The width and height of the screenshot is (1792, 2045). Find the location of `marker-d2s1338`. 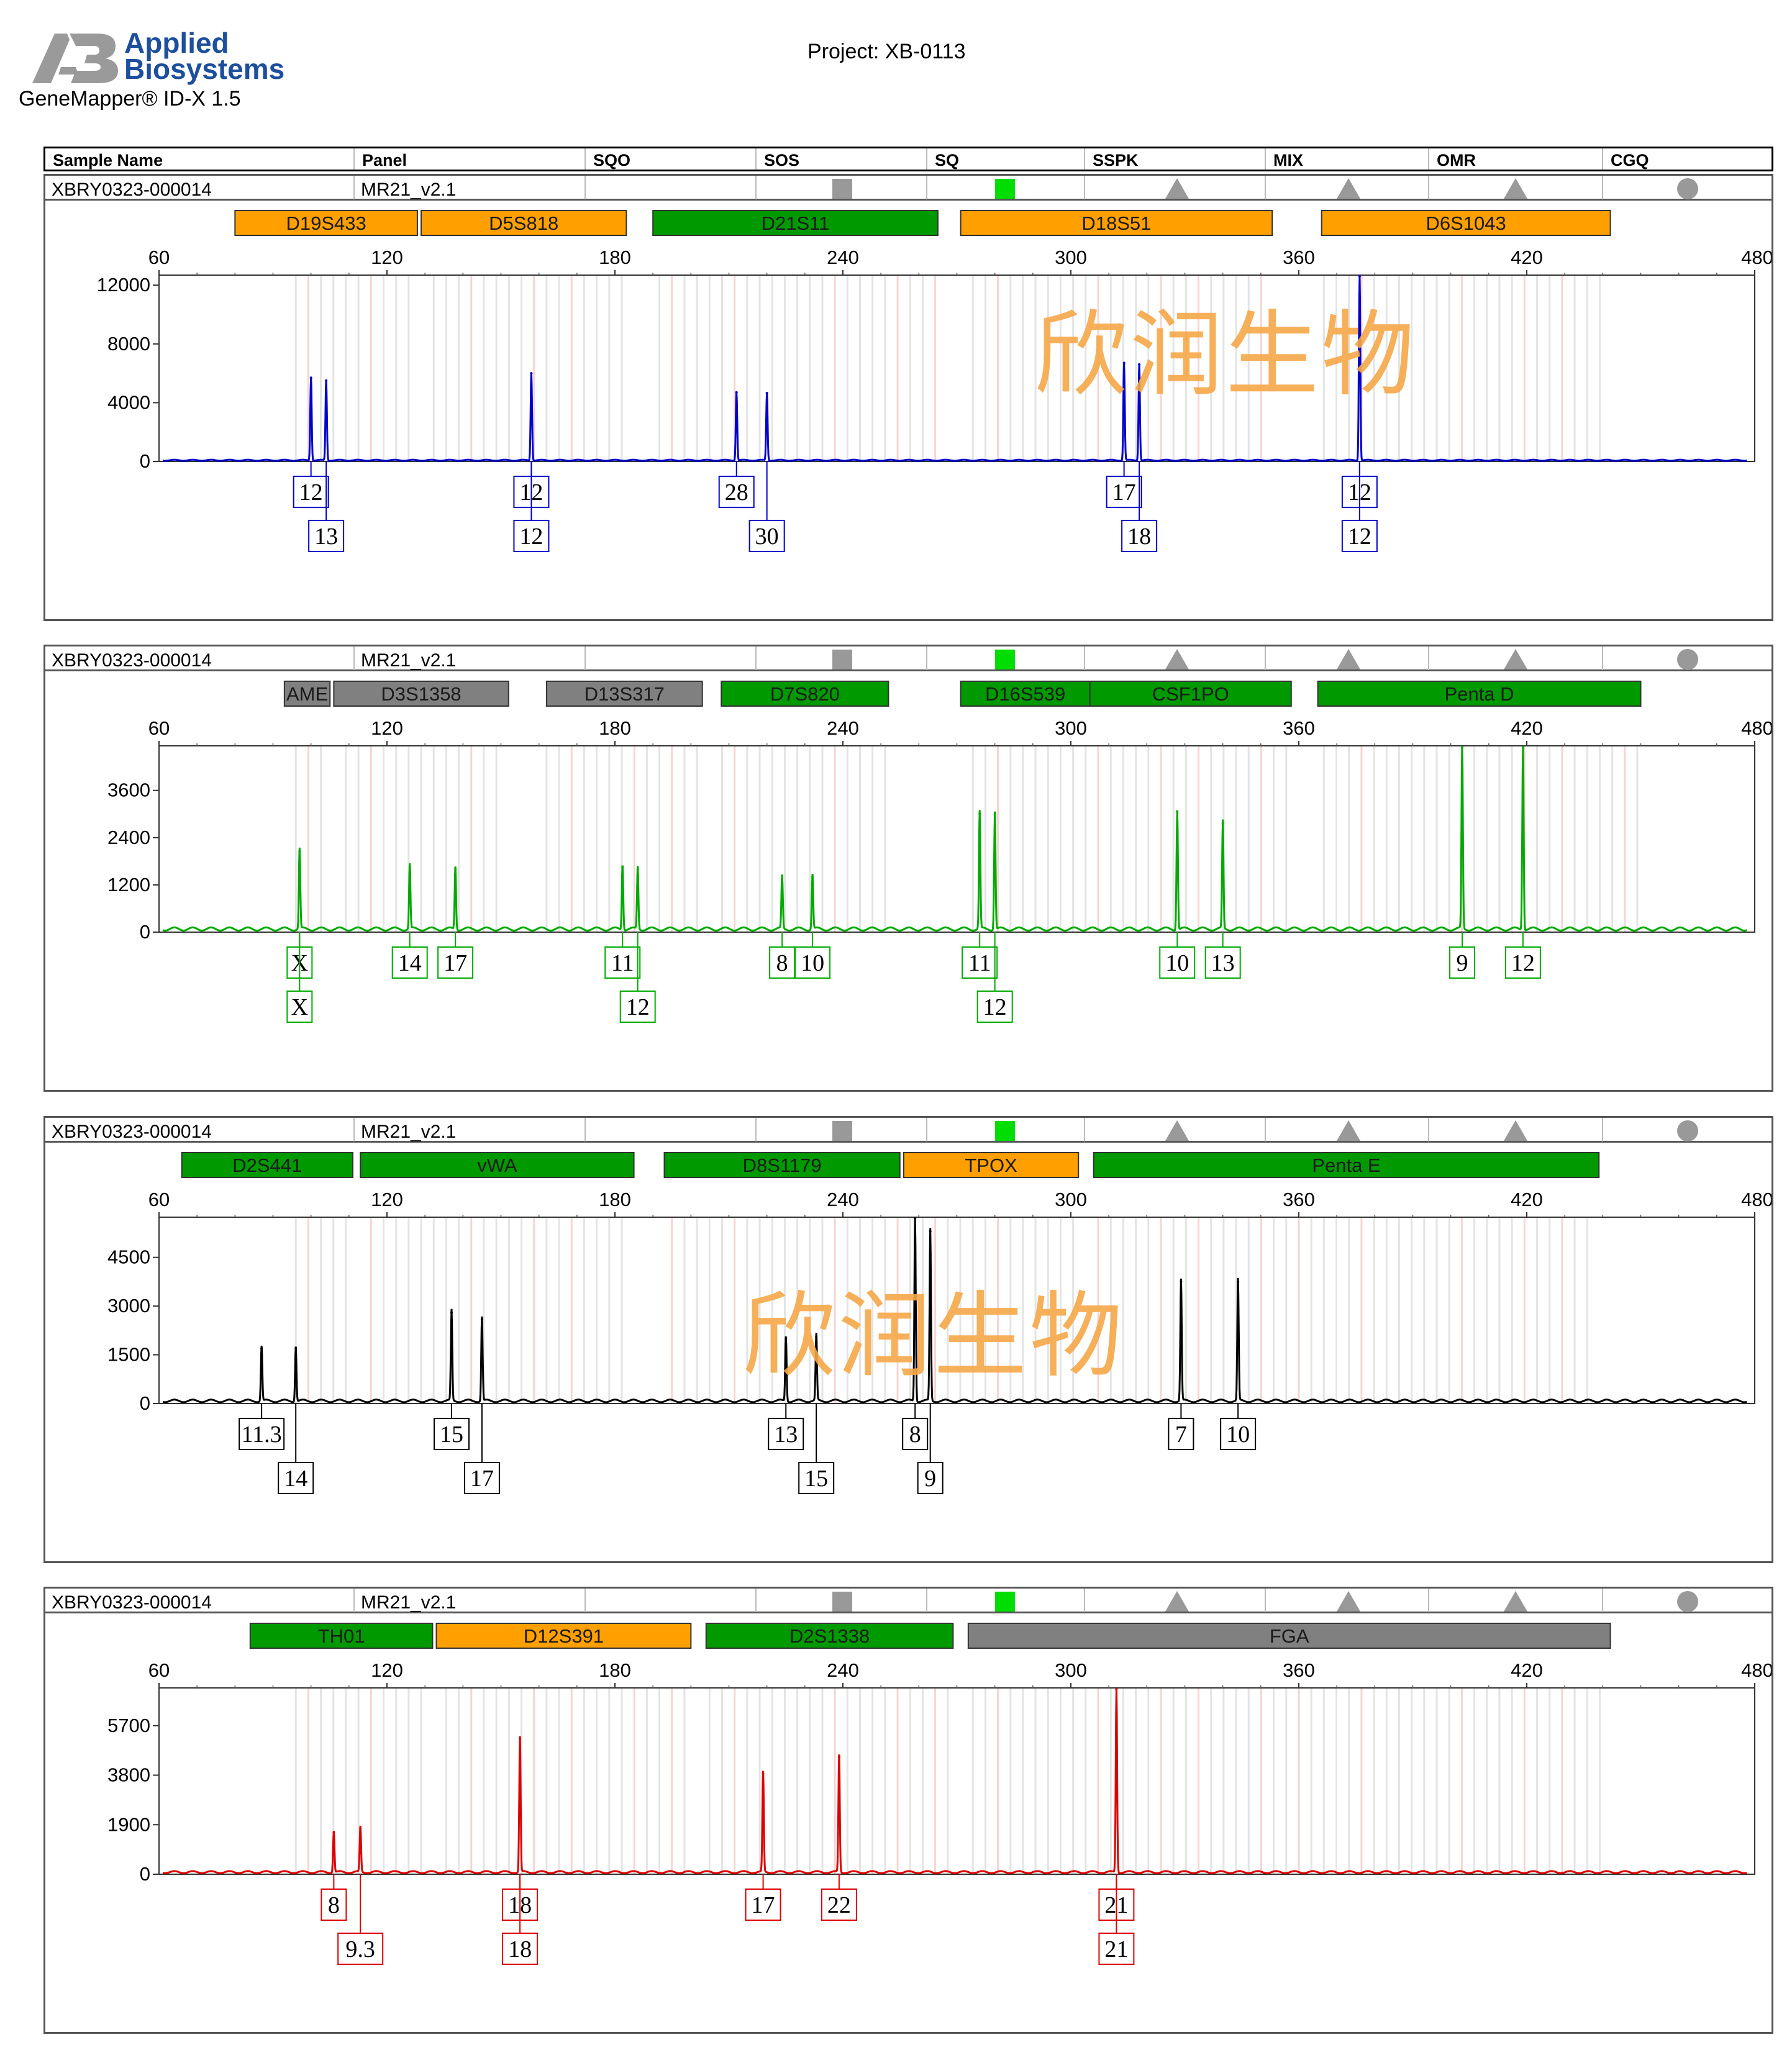

marker-d2s1338 is located at coordinates (829, 1636).